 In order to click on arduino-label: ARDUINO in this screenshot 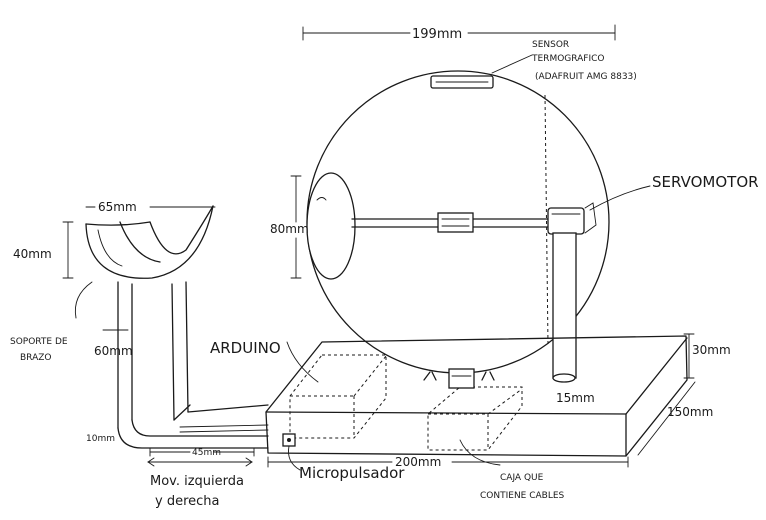, I will do `click(245, 348)`.